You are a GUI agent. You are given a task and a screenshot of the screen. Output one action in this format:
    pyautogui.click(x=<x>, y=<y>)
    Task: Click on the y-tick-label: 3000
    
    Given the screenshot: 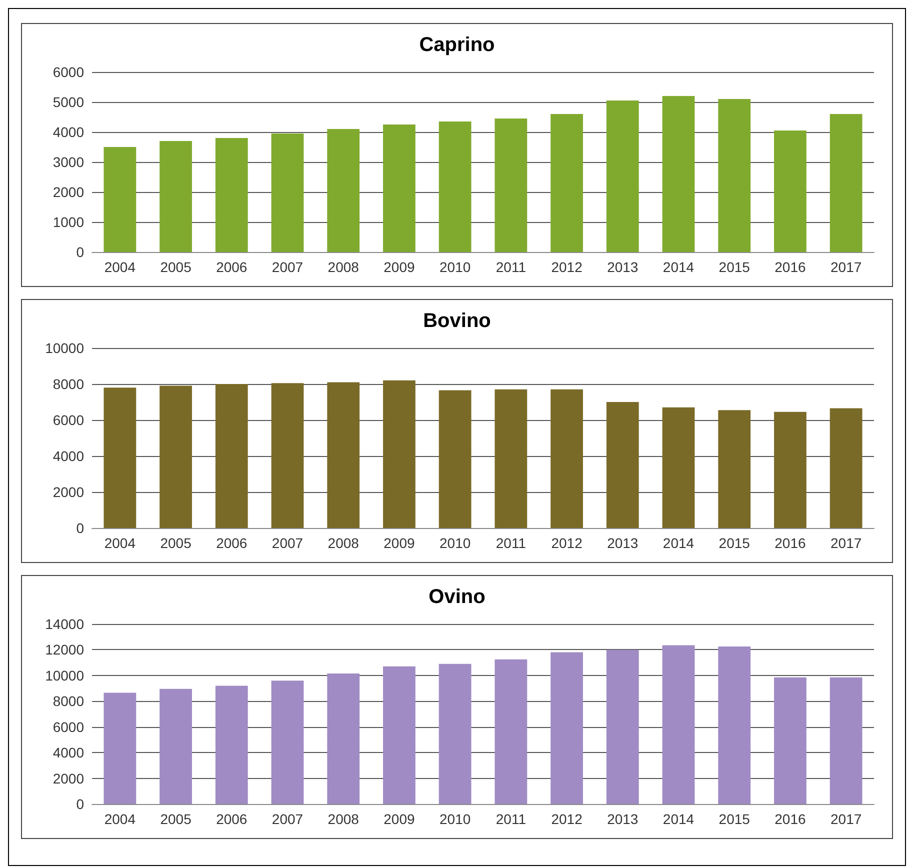 What is the action you would take?
    pyautogui.click(x=68, y=162)
    